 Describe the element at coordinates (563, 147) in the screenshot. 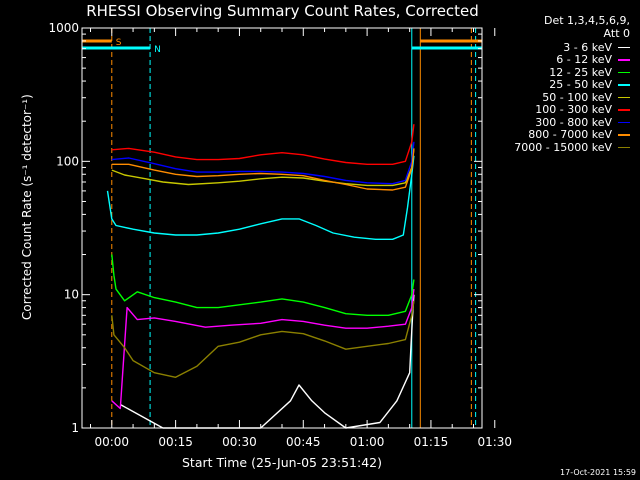

I see `legend-entry-label: 7000 - 15000 keV` at that location.